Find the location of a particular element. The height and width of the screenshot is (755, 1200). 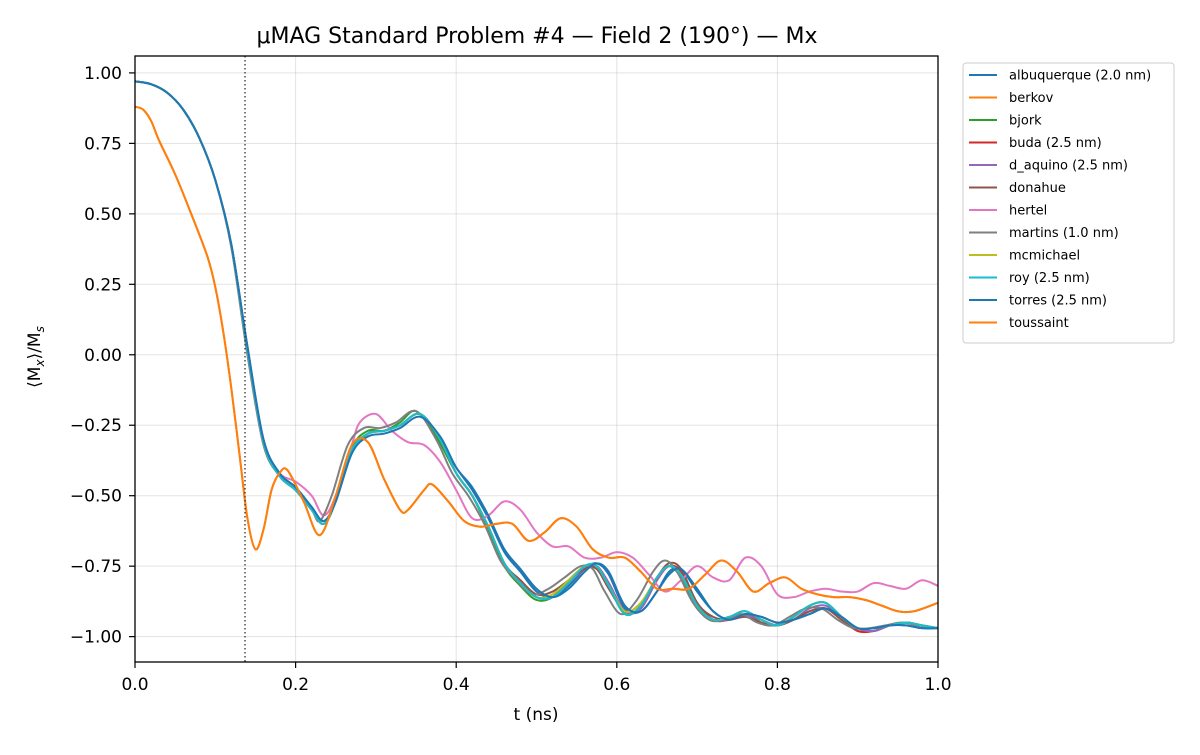

y-axis-label-tail: ⟩/M is located at coordinates (35, 345).